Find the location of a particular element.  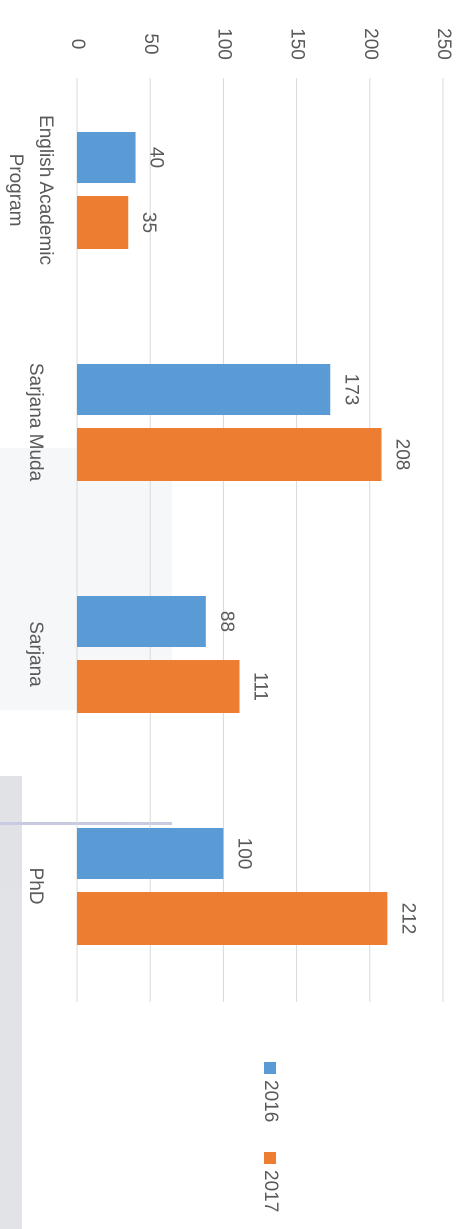

x-tick-label: English AcademicProgram is located at coordinates (30, 190).